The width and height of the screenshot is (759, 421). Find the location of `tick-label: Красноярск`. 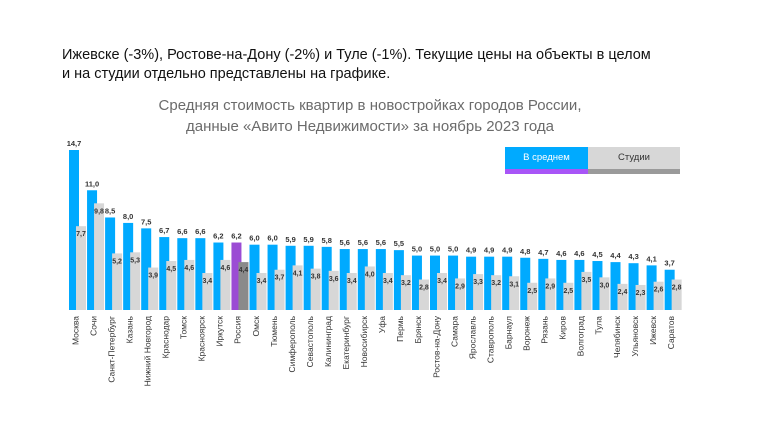

tick-label: Красноярск is located at coordinates (202, 339).